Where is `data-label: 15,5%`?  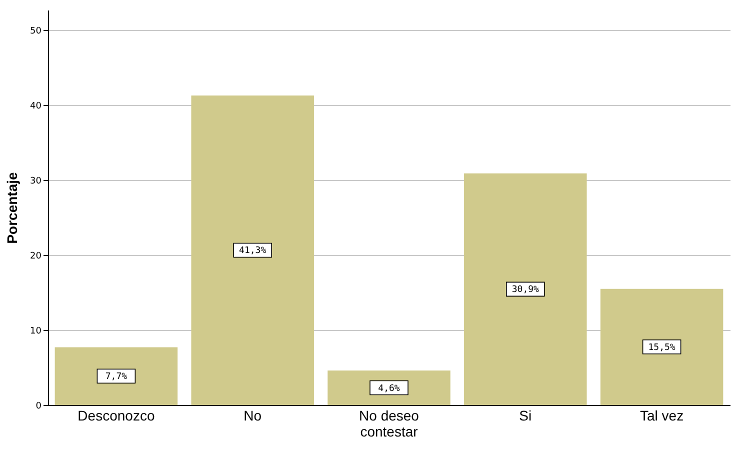 data-label: 15,5% is located at coordinates (662, 347).